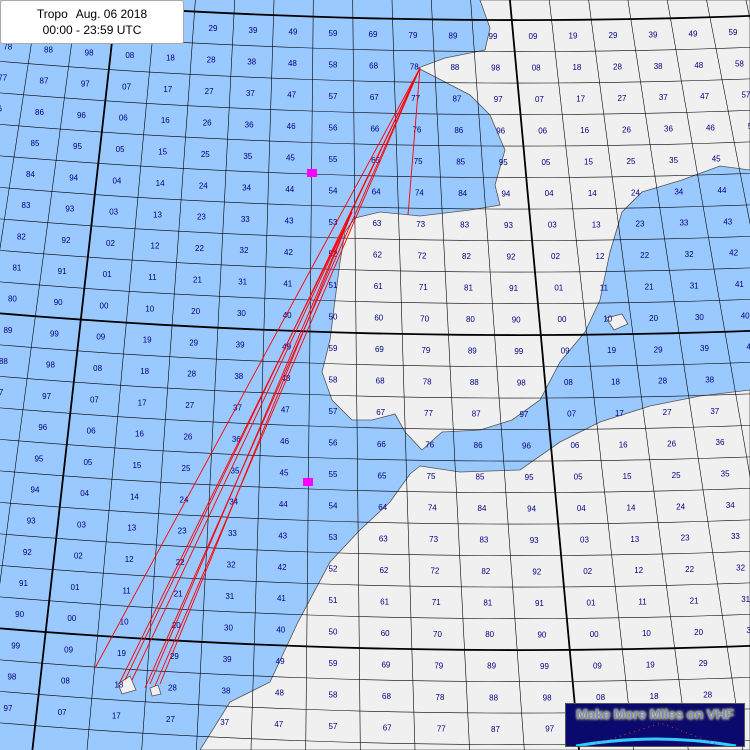  What do you see at coordinates (279, 693) in the screenshot?
I see `grid-square-label: 48` at bounding box center [279, 693].